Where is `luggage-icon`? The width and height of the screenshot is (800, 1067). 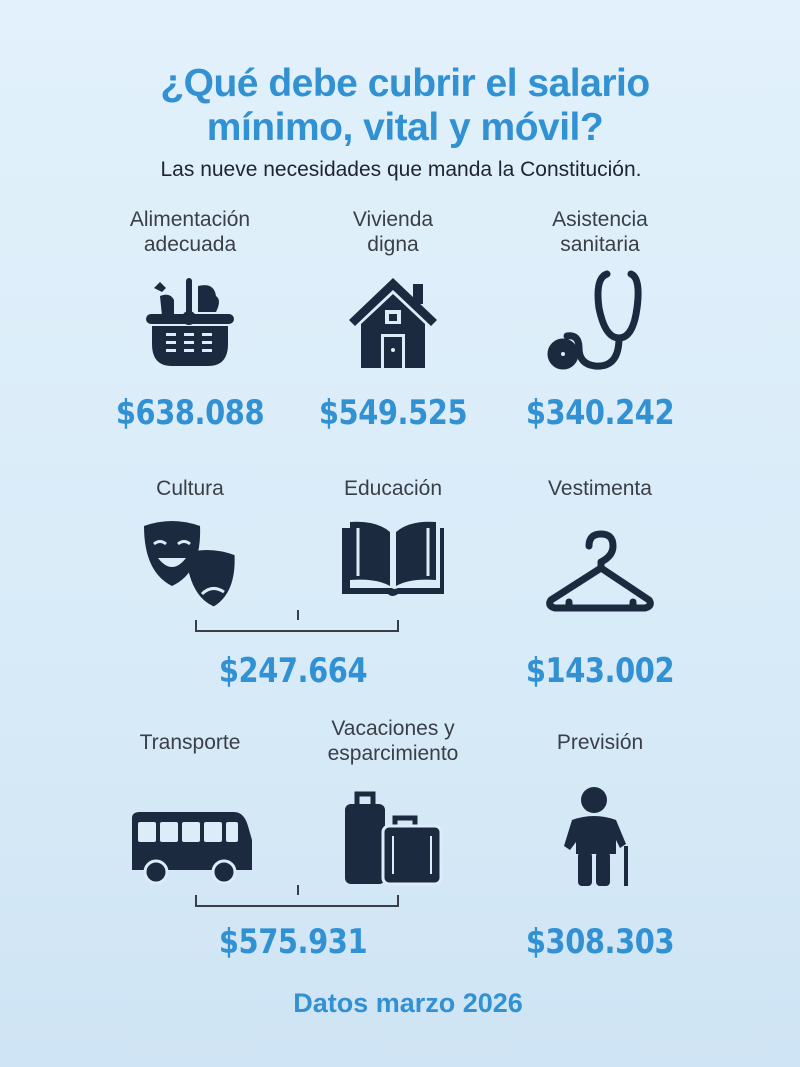 luggage-icon is located at coordinates (394, 838).